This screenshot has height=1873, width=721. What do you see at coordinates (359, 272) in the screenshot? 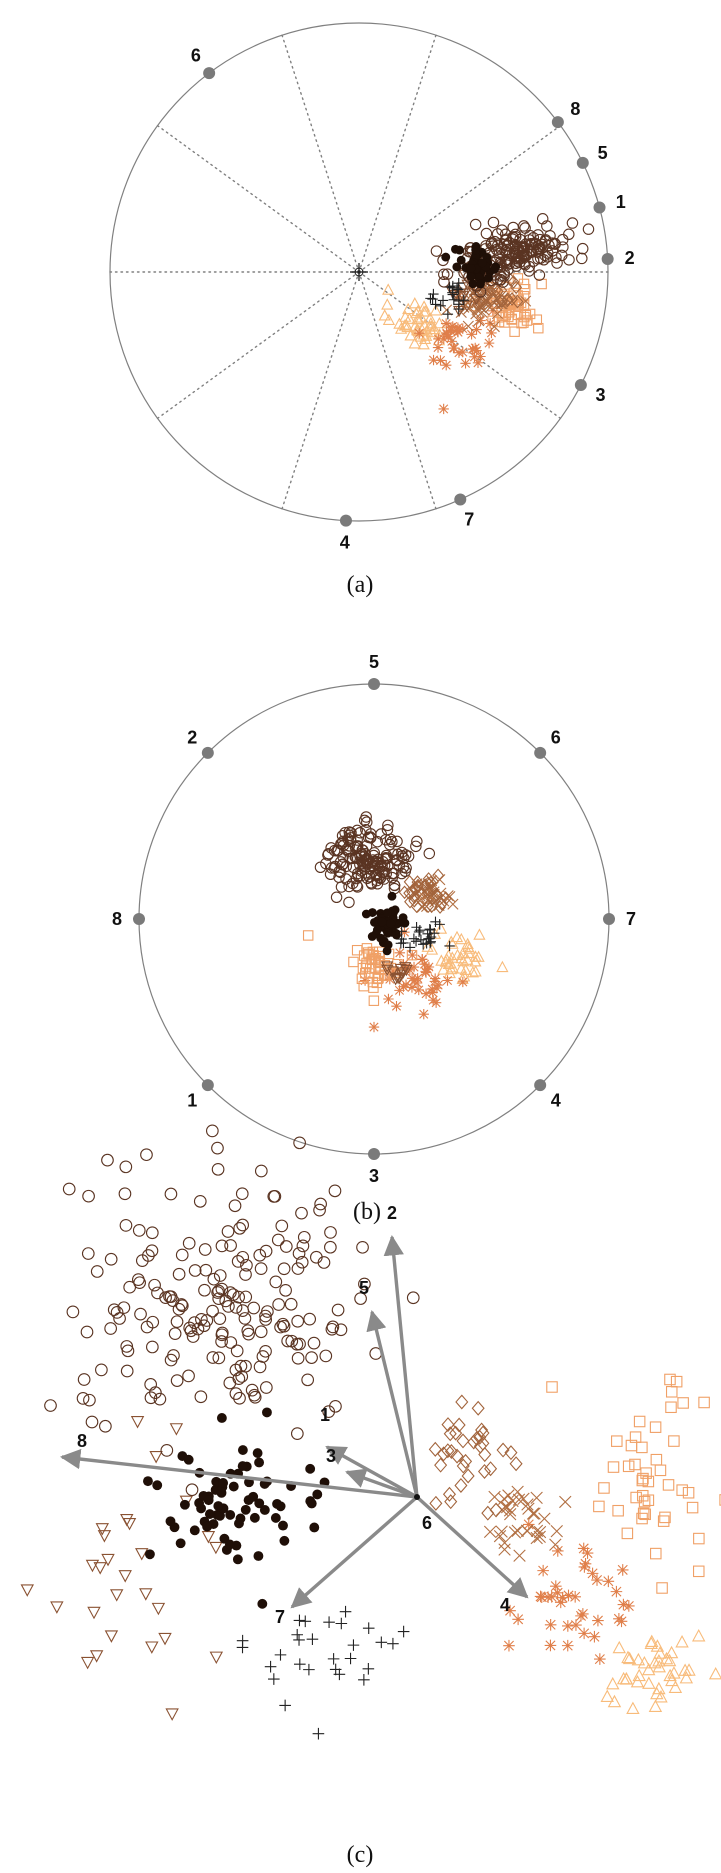
I see `center-marker` at bounding box center [359, 272].